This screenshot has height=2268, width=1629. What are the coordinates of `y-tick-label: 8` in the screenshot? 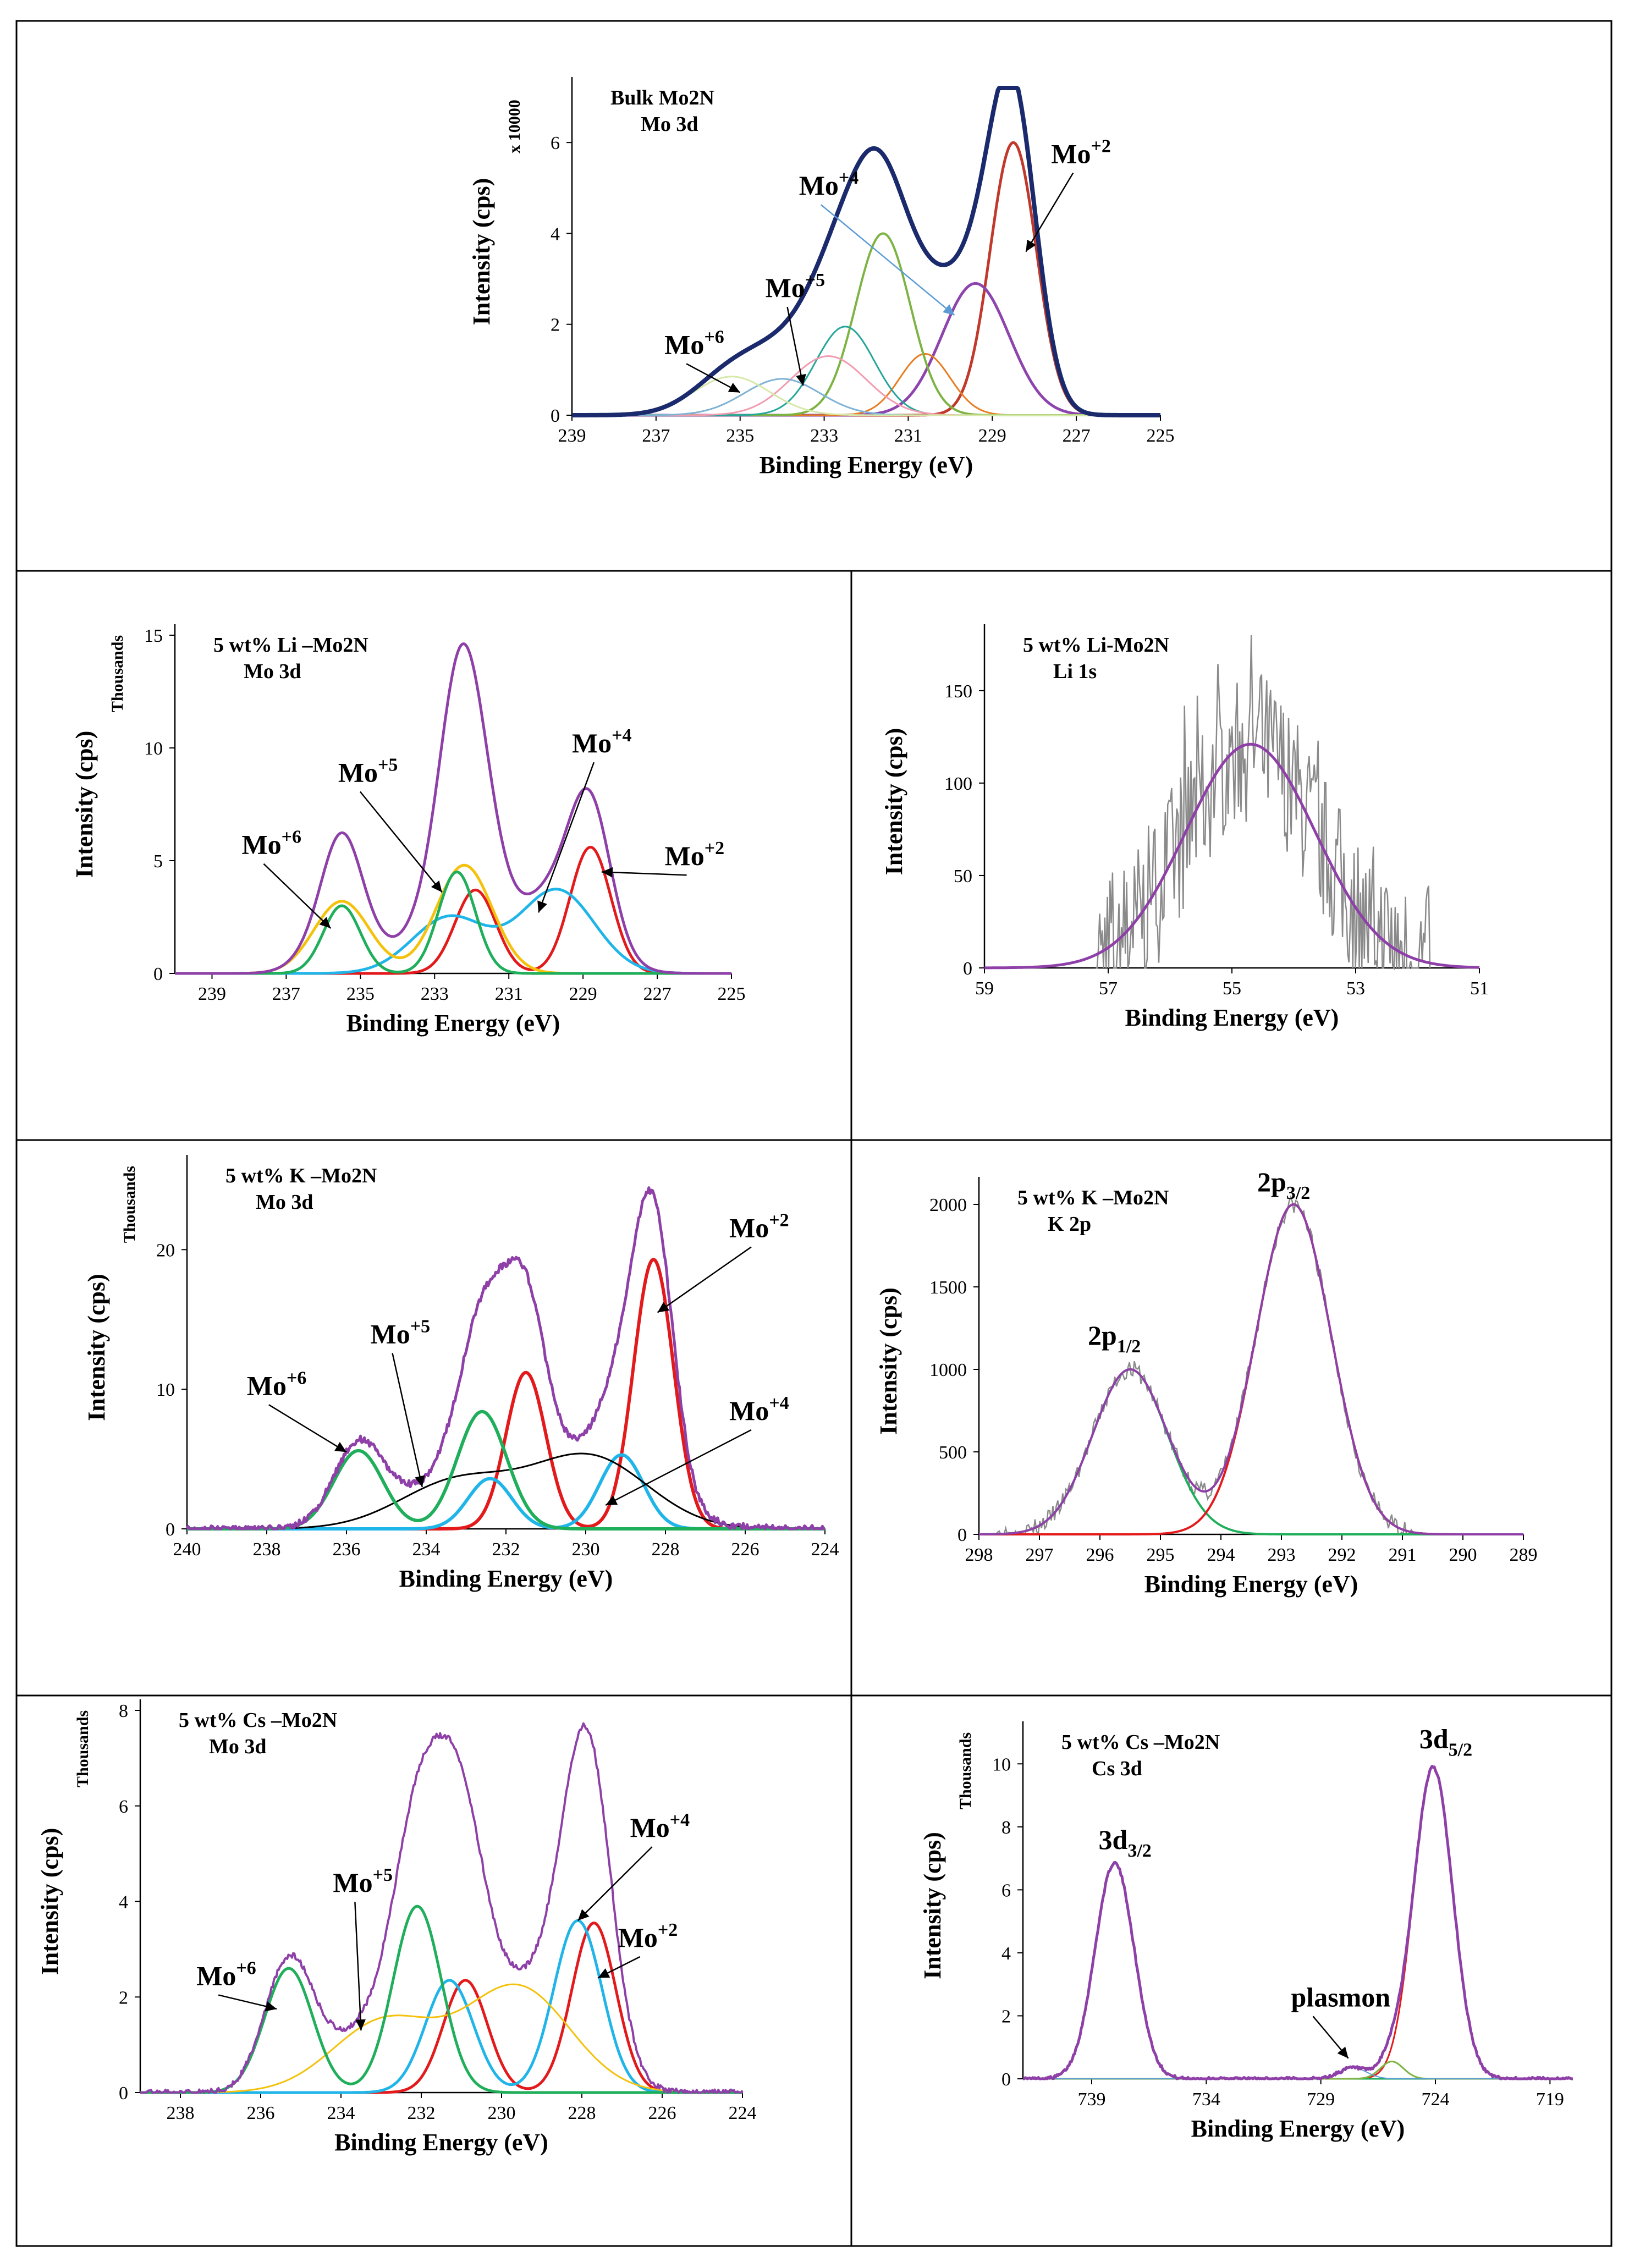 It's located at (123, 1711).